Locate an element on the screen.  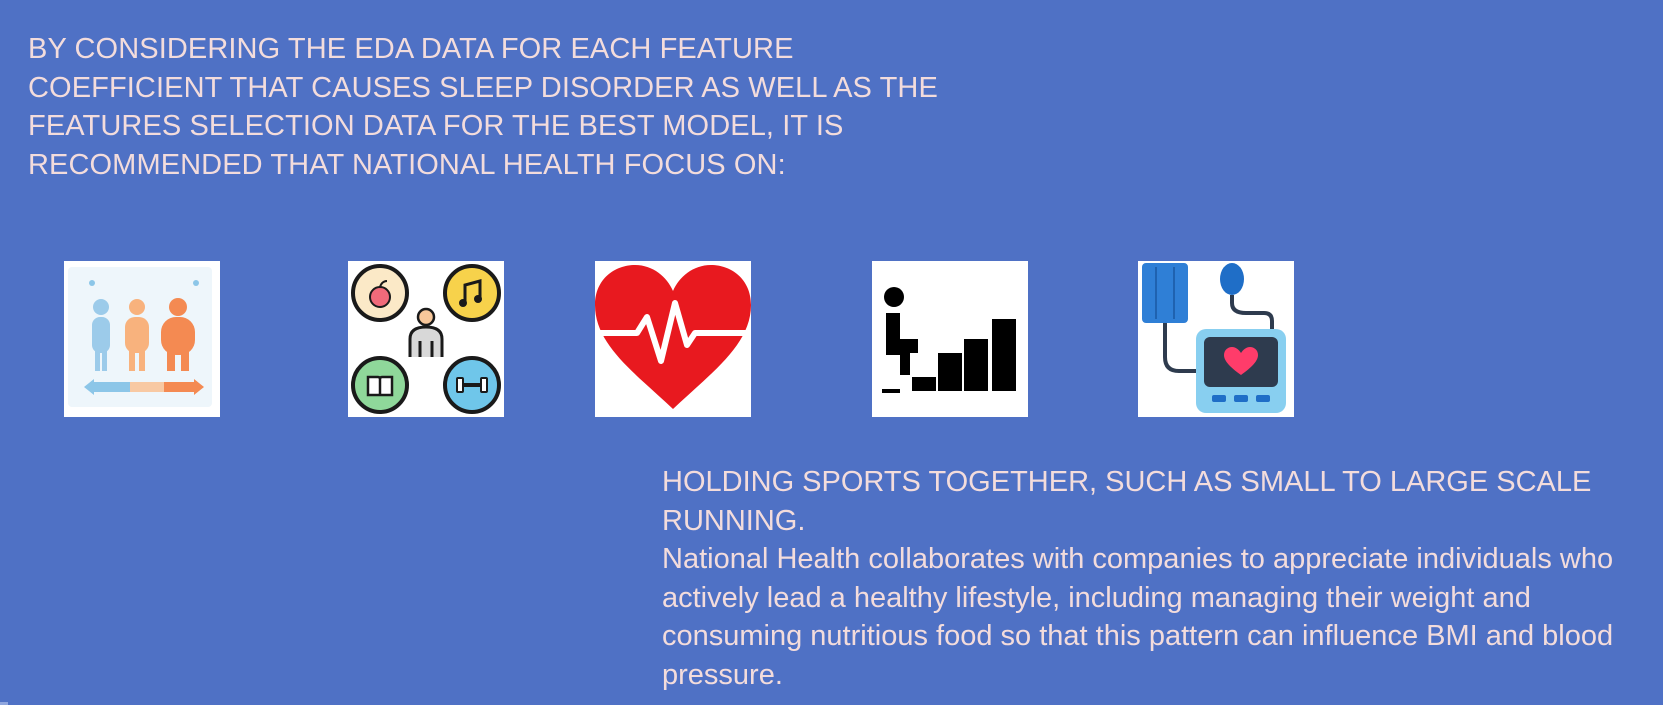
bmi-scale-icon is located at coordinates (142, 339).